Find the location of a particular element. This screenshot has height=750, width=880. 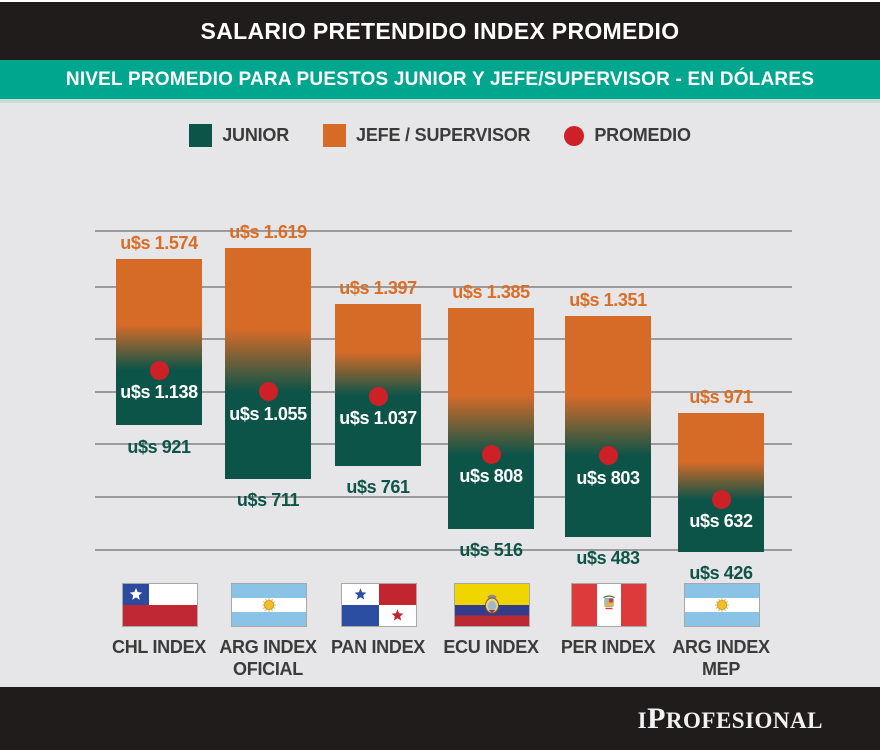

junior-value-label: u$s 711 is located at coordinates (268, 500).